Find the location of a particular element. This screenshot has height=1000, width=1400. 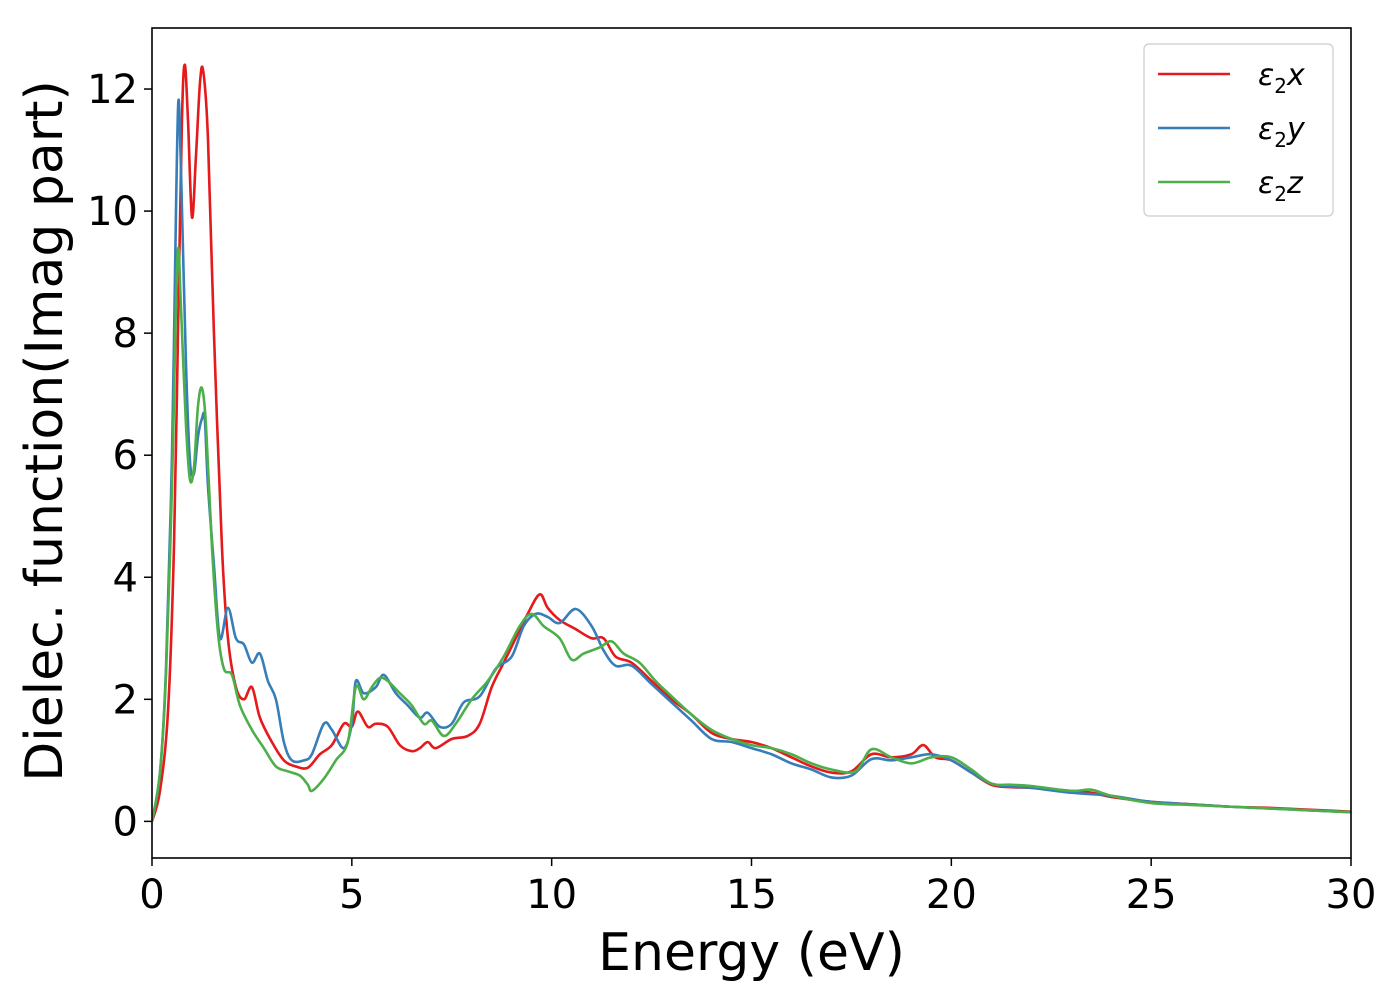

x-tick-label: 10 is located at coordinates (551, 895).